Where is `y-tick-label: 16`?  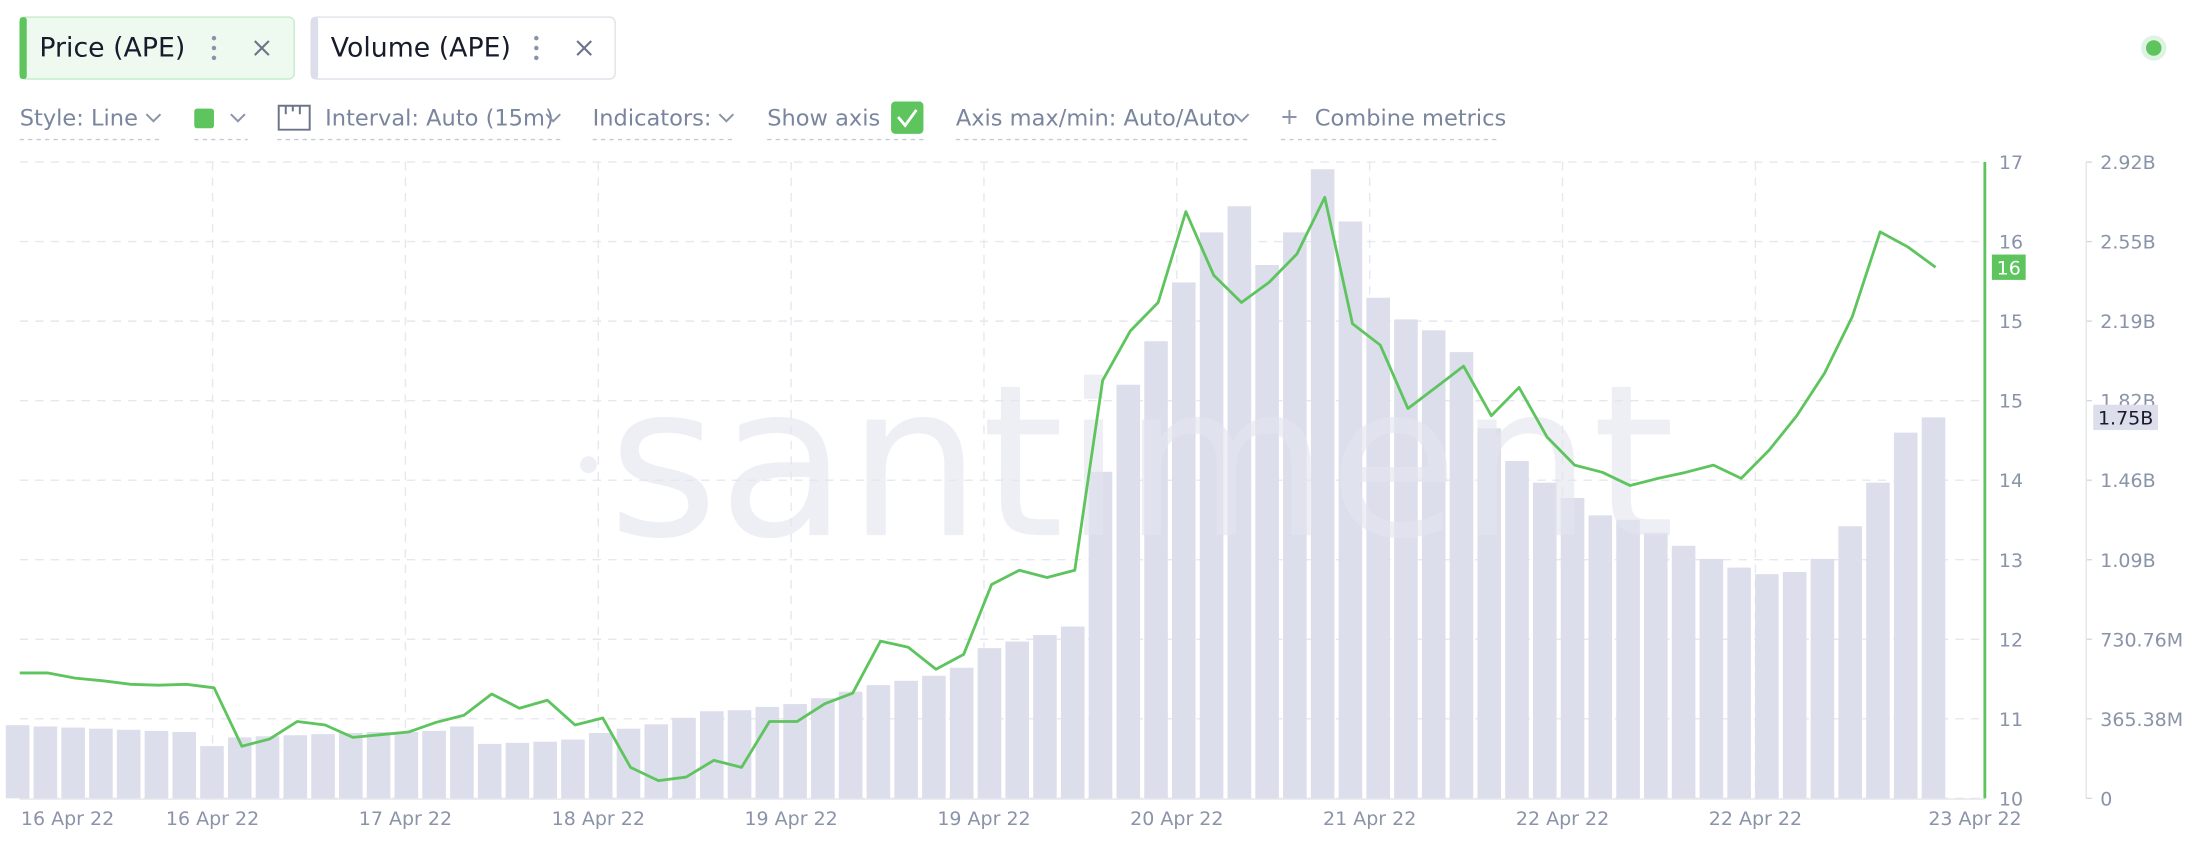
y-tick-label: 16 is located at coordinates (2011, 243).